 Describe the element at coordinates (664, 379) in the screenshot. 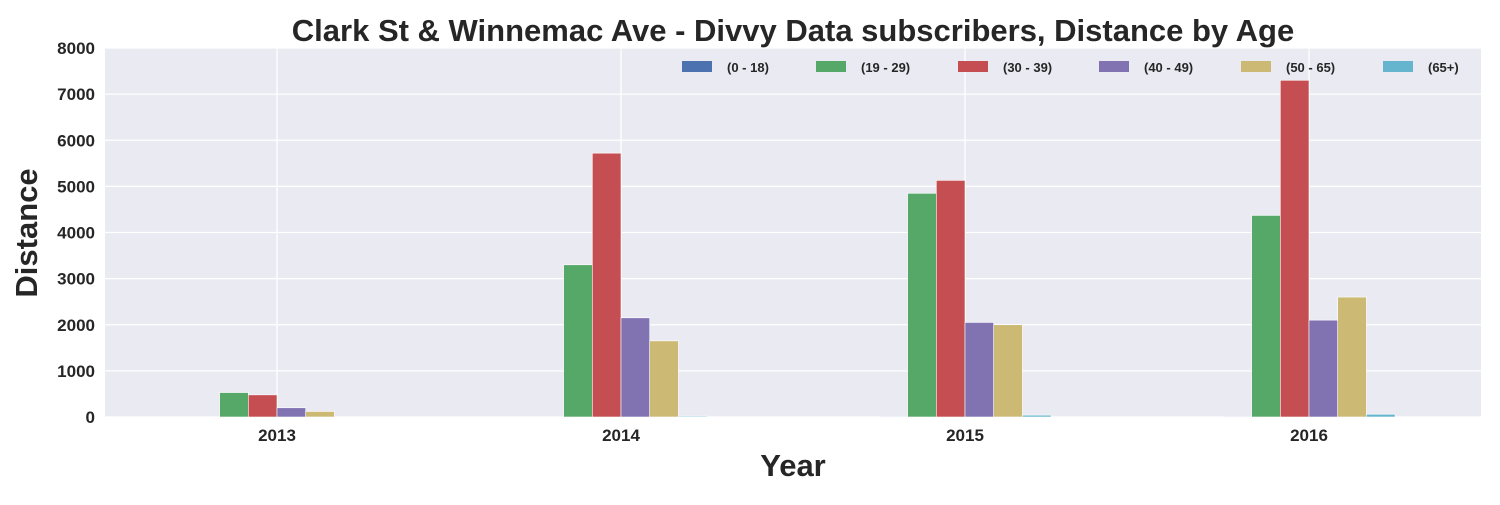

I see `bar-50-65-2014` at that location.